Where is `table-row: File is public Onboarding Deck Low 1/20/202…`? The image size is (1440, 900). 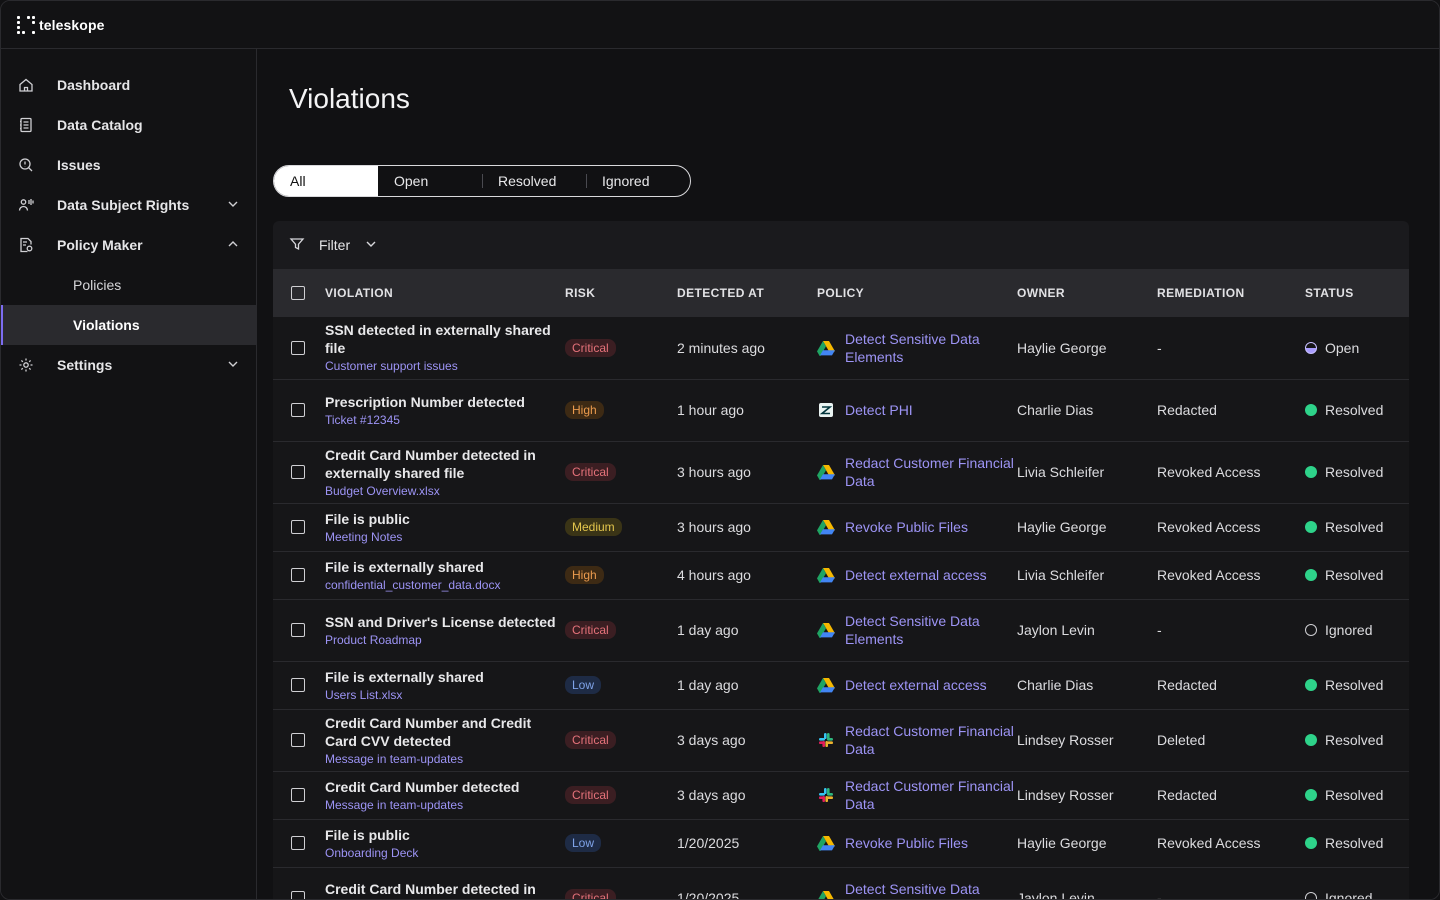 table-row: File is public Onboarding Deck Low 1/20/202… is located at coordinates (841, 843).